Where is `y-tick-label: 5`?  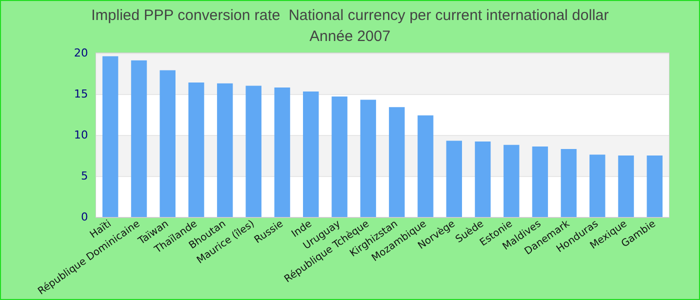
y-tick-label: 5 is located at coordinates (84, 176).